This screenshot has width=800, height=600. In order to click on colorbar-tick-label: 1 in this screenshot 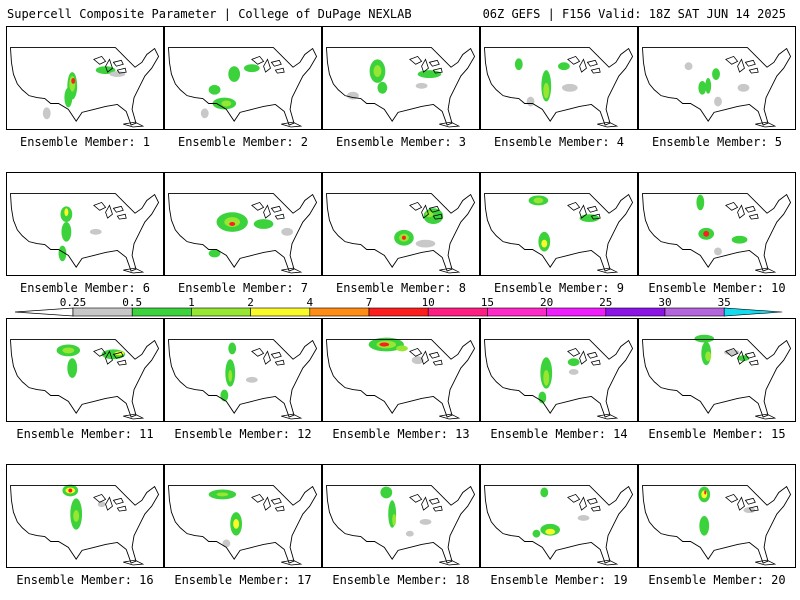, I will do `click(191, 302)`.